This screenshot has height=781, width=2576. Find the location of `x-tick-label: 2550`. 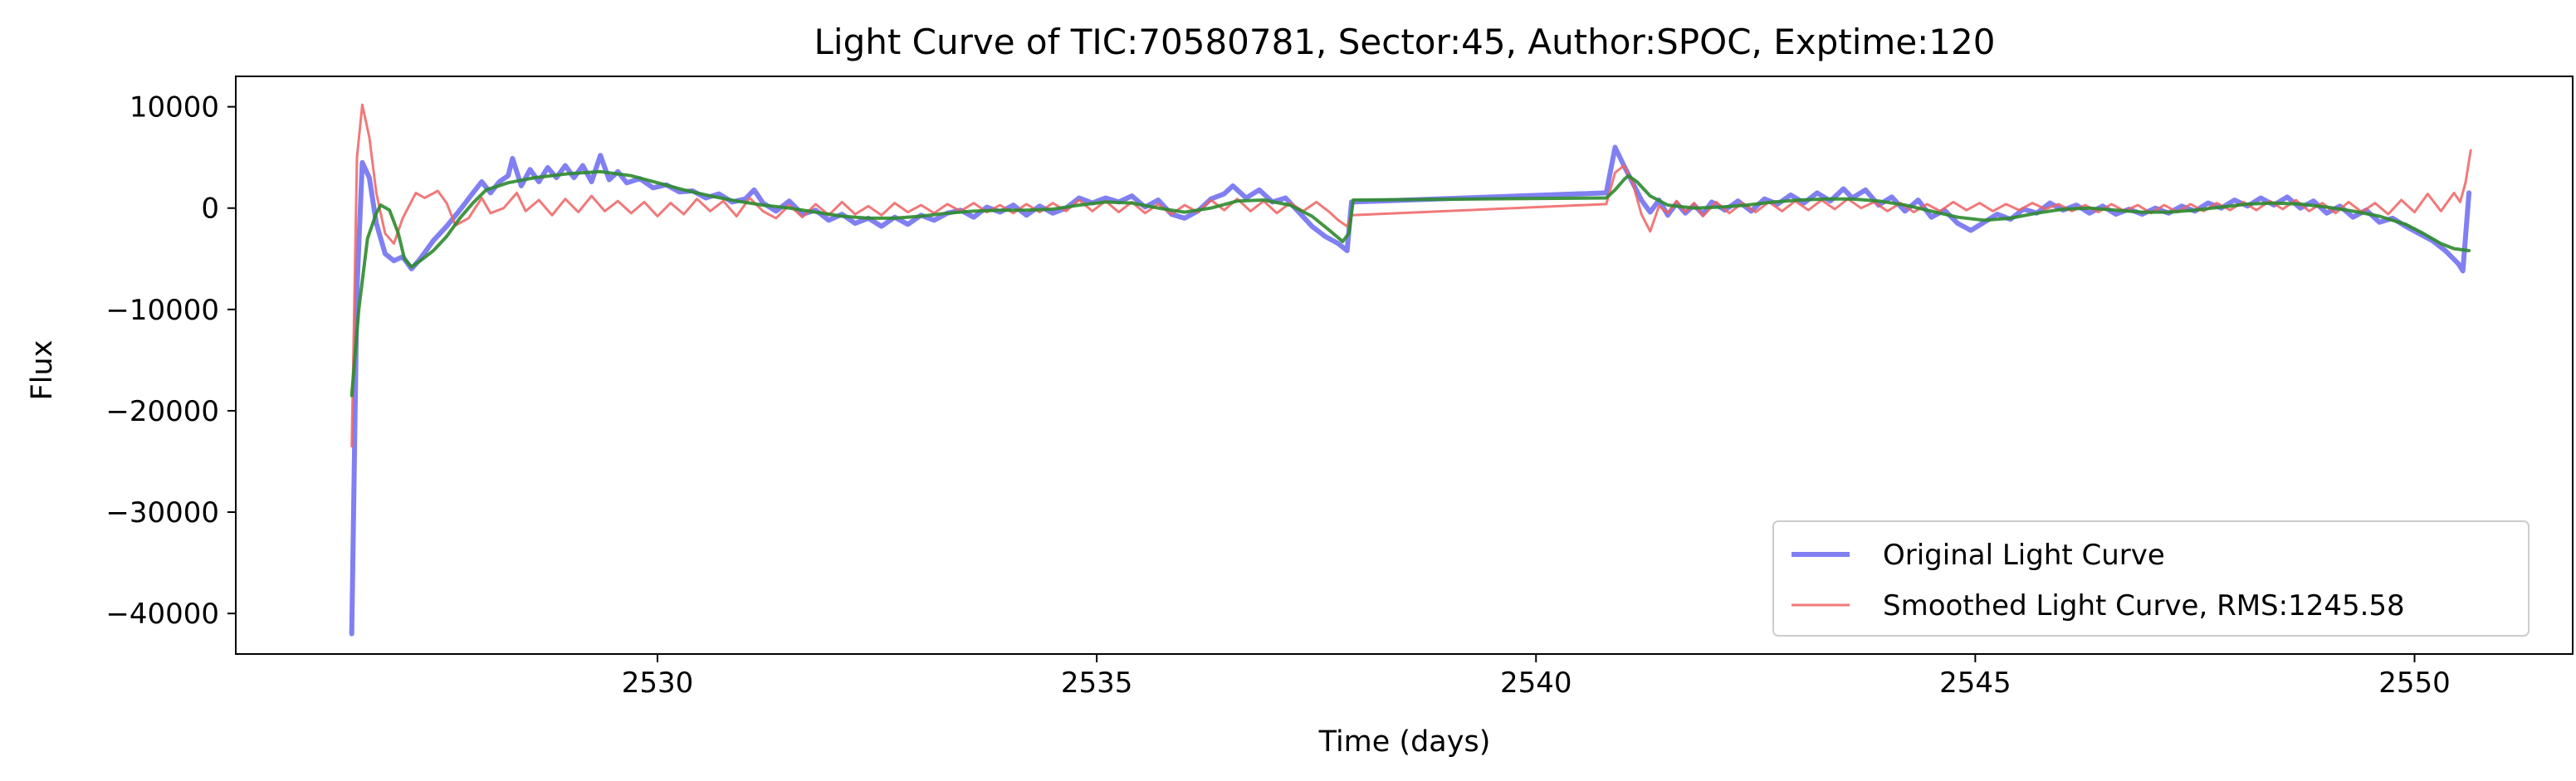

x-tick-label: 2550 is located at coordinates (2414, 683).